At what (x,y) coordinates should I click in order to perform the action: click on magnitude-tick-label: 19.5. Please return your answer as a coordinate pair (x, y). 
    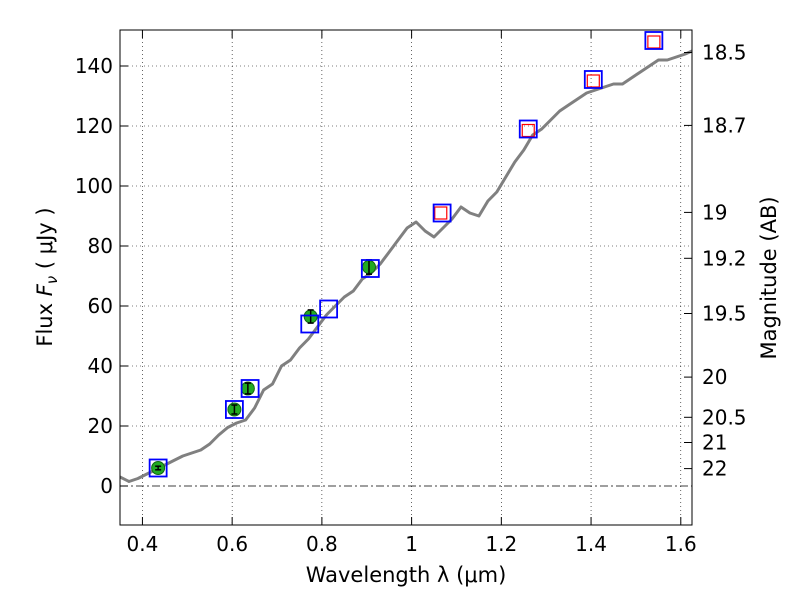
    Looking at the image, I should click on (724, 314).